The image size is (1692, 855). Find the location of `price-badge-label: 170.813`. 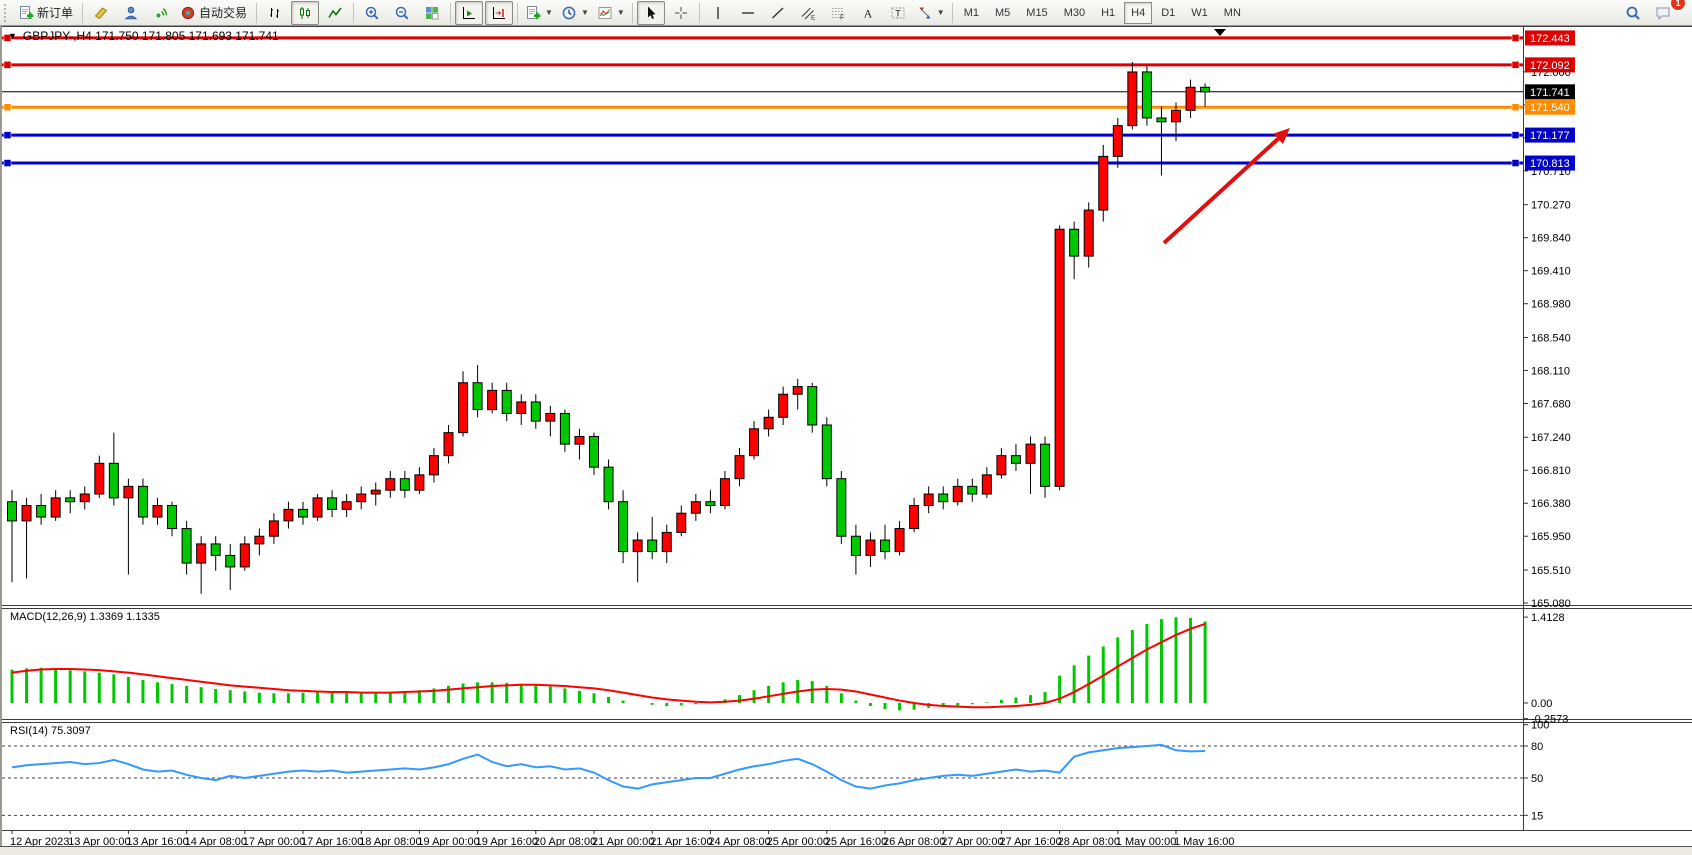

price-badge-label: 170.813 is located at coordinates (1550, 164).